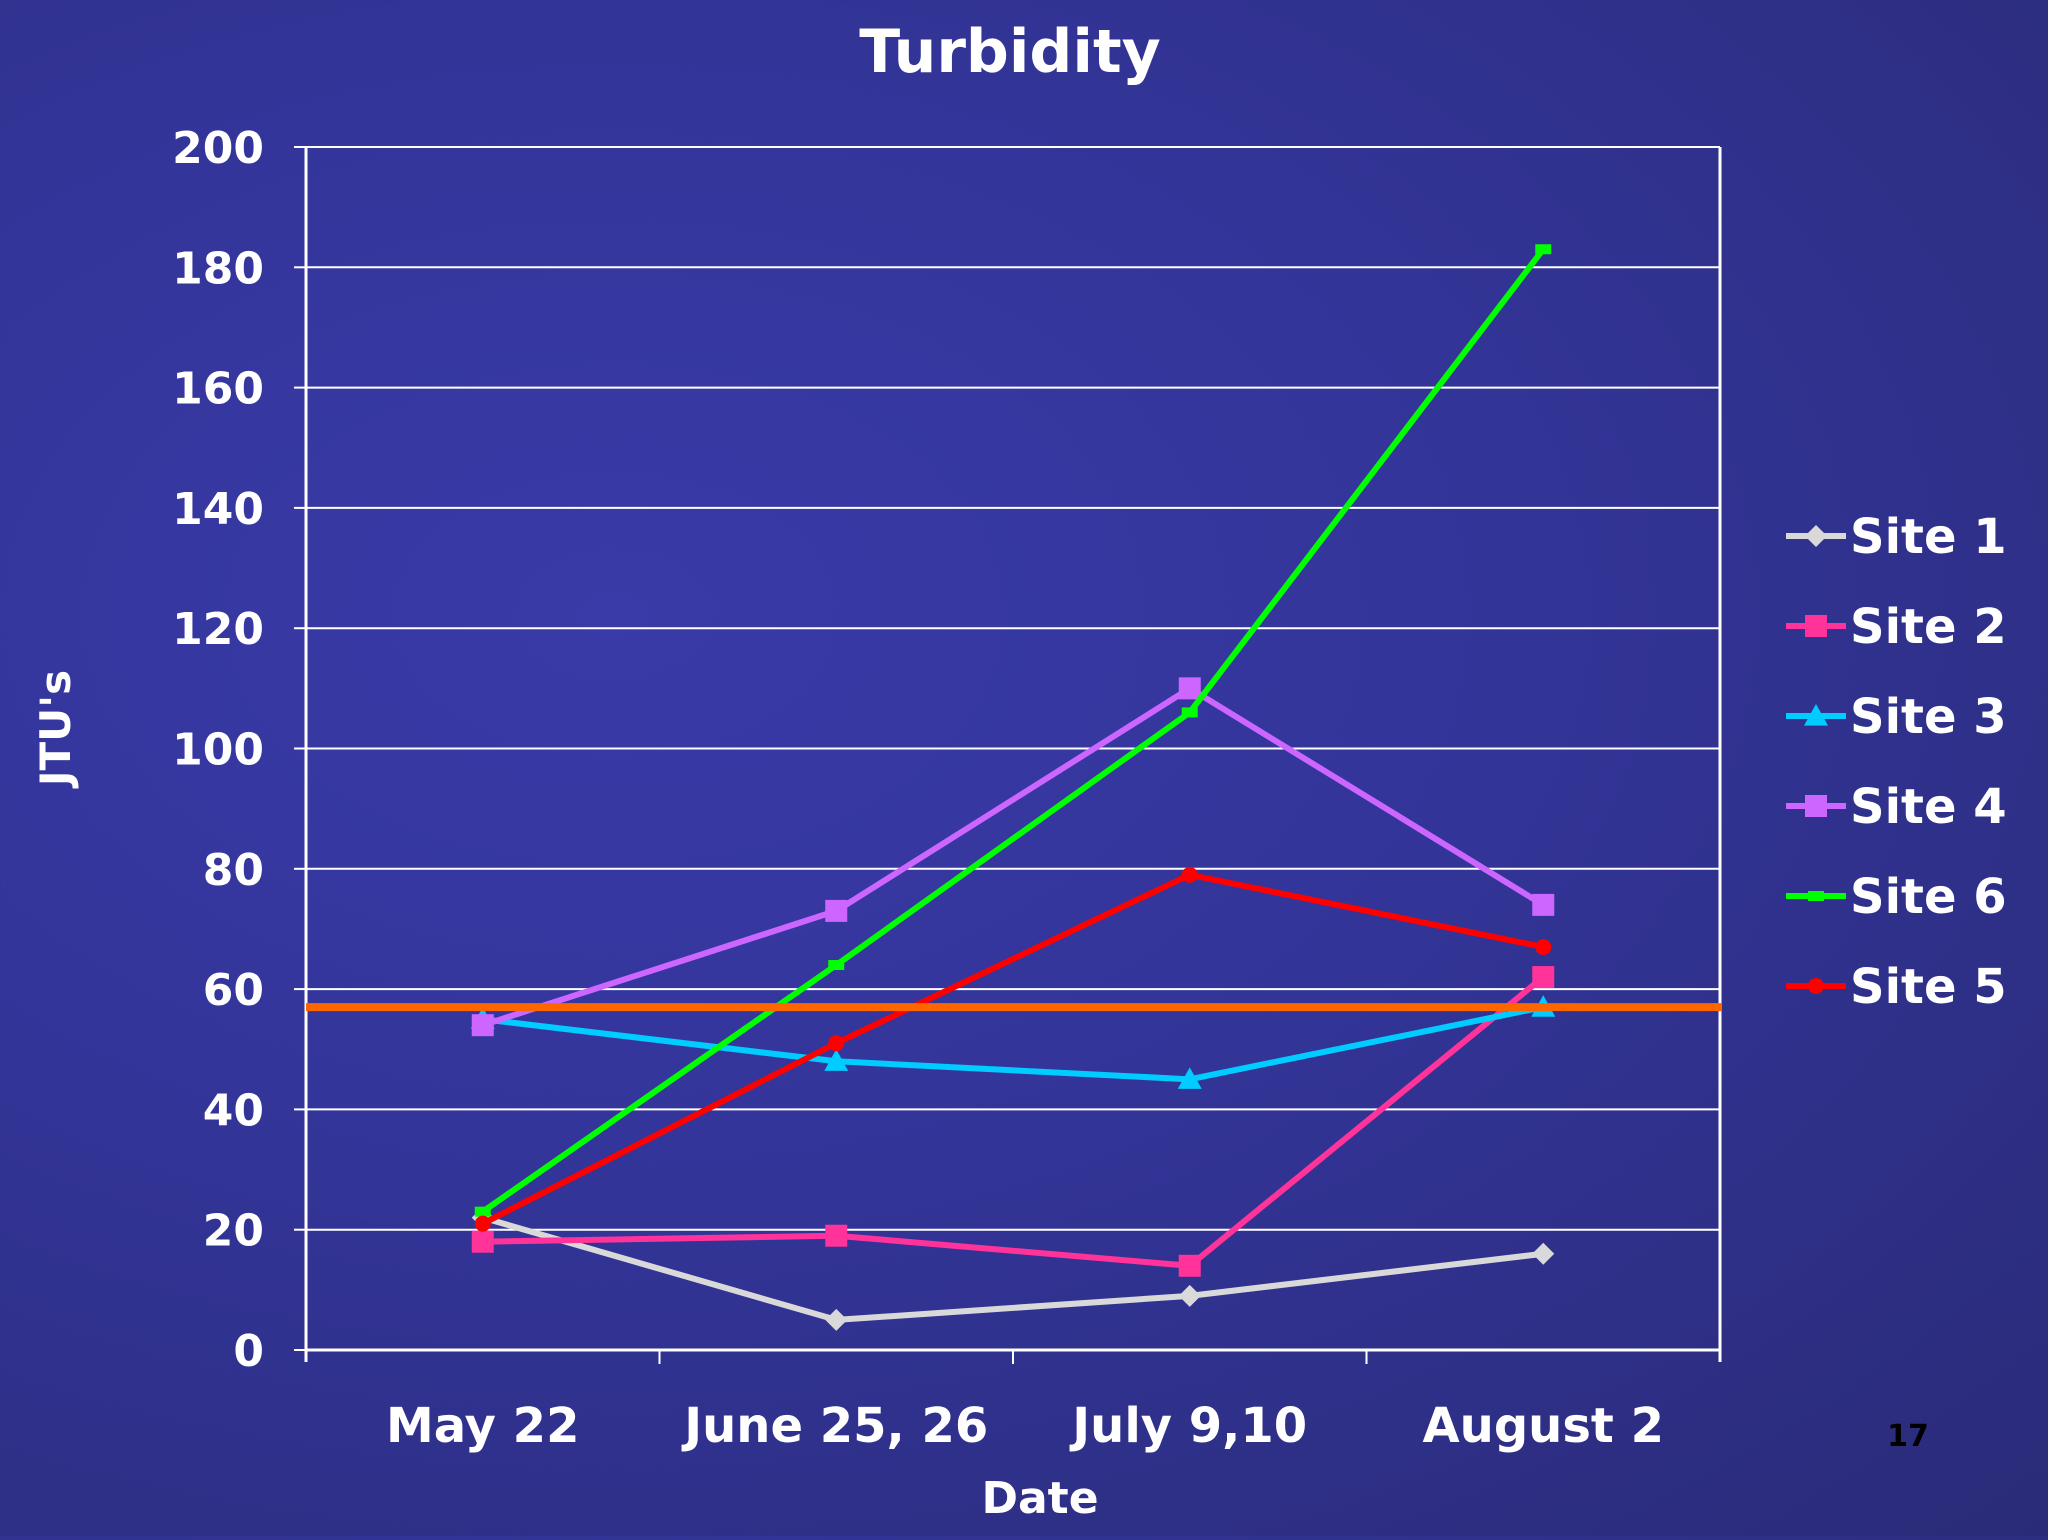 This screenshot has height=1540, width=2048. I want to click on legend-label: Site 1, so click(1928, 537).